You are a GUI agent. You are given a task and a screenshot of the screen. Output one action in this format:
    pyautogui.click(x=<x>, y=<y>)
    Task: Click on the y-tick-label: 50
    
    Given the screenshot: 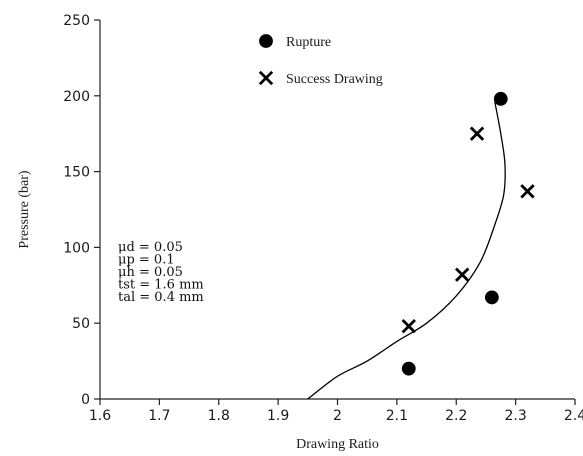 What is the action you would take?
    pyautogui.click(x=81, y=324)
    